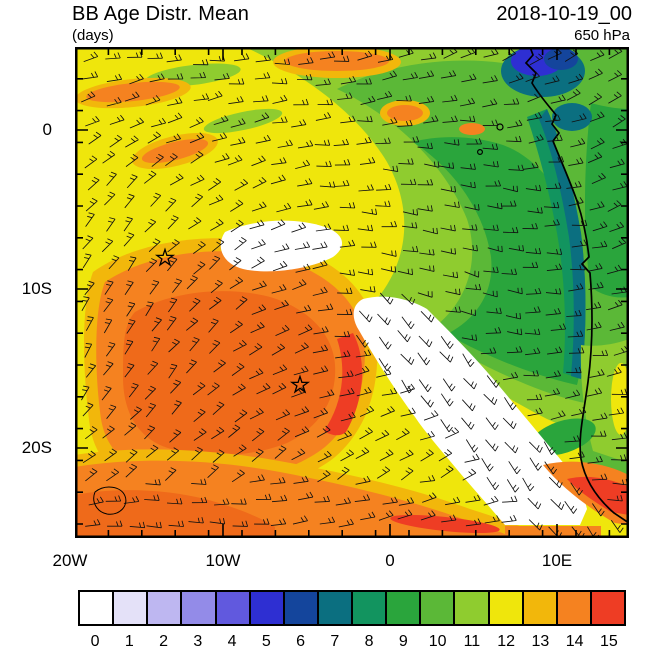  What do you see at coordinates (561, 59) in the screenshot?
I see `fill-region-blue-patch-navy` at bounding box center [561, 59].